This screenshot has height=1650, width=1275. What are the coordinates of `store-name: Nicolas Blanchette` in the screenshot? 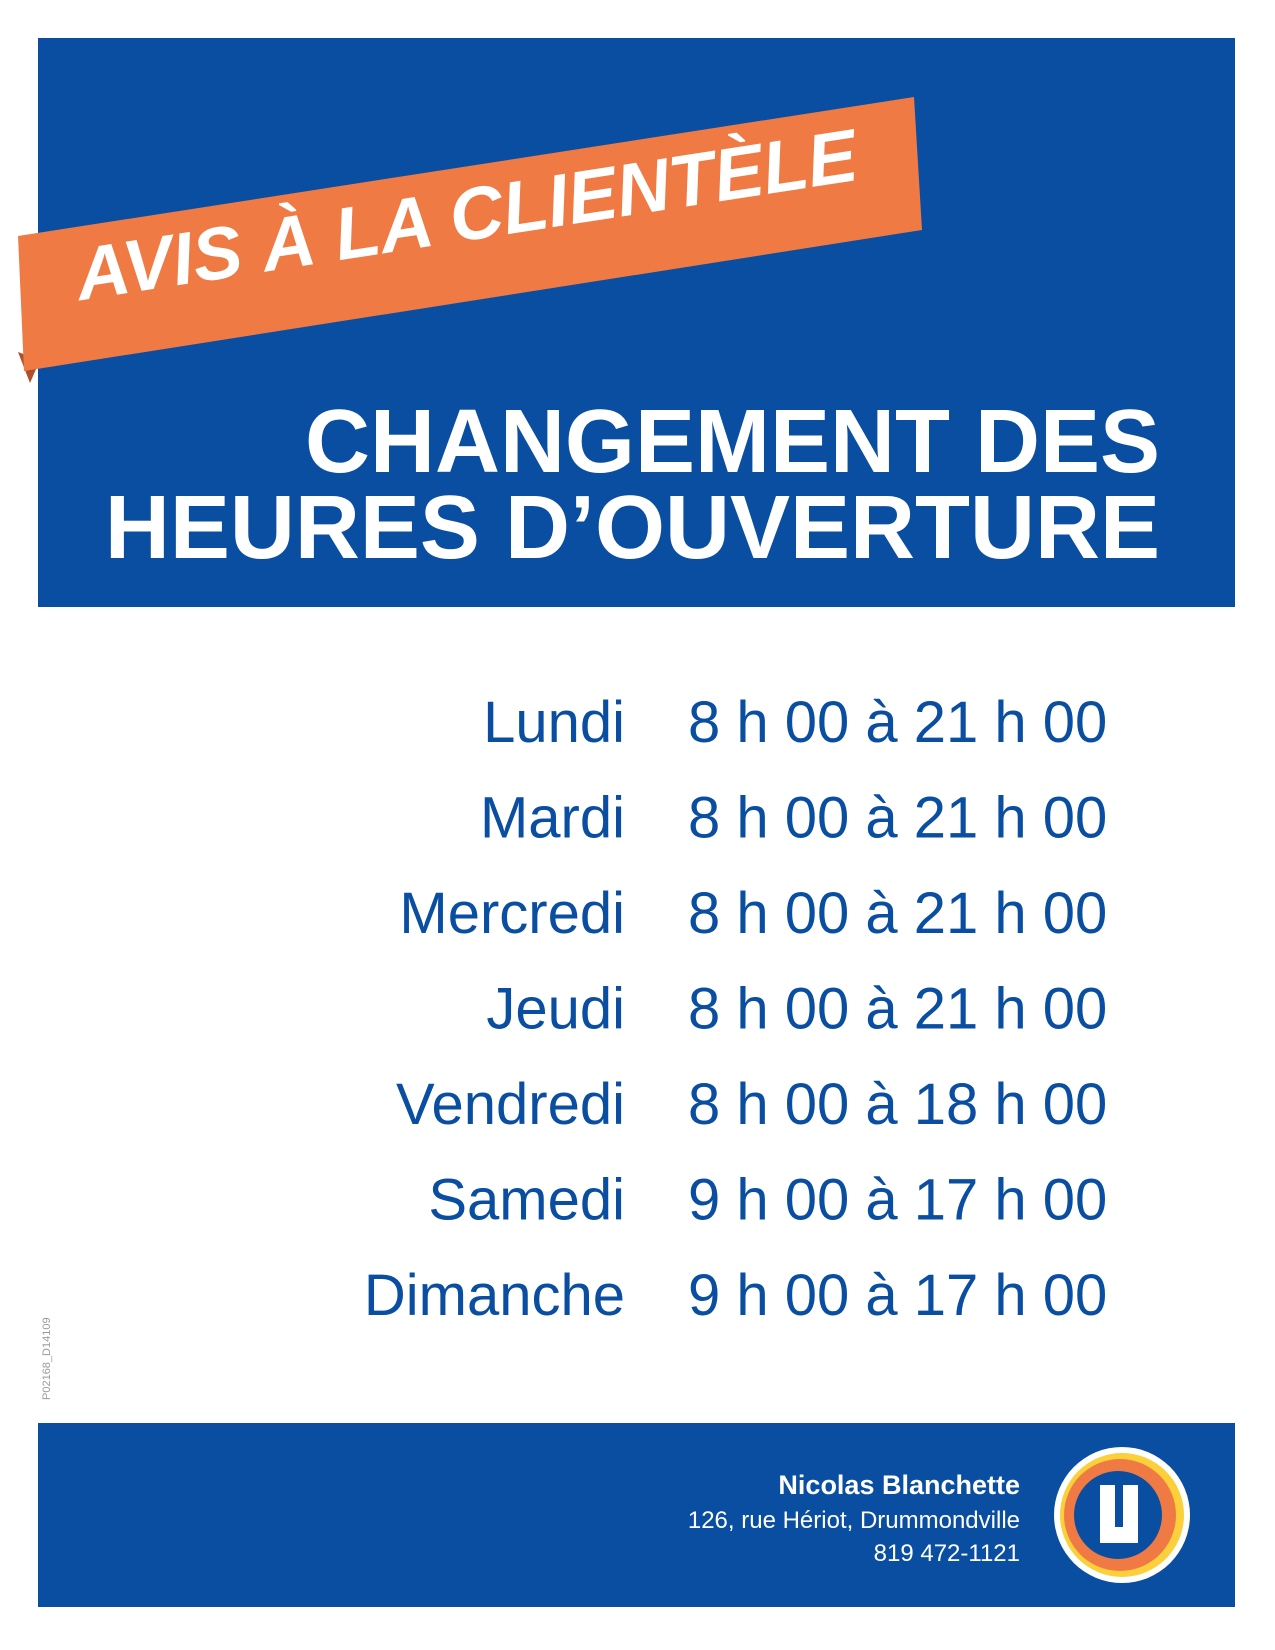 It's located at (899, 1485).